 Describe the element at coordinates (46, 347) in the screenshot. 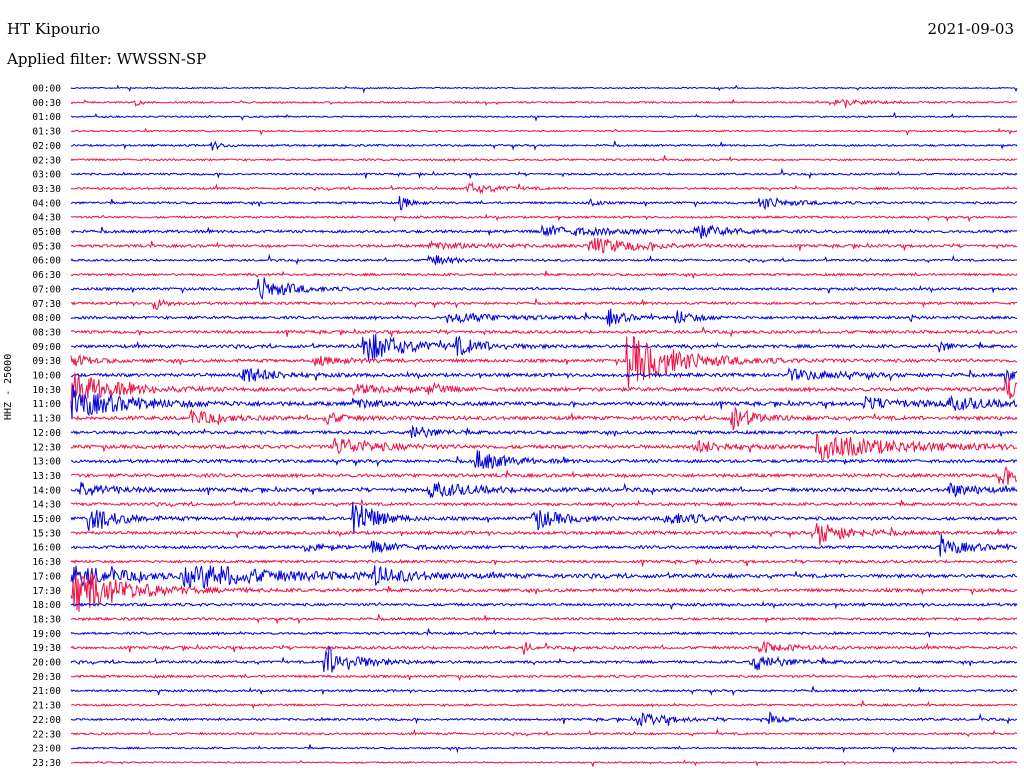

I see `time-tick-label: 09:00` at that location.